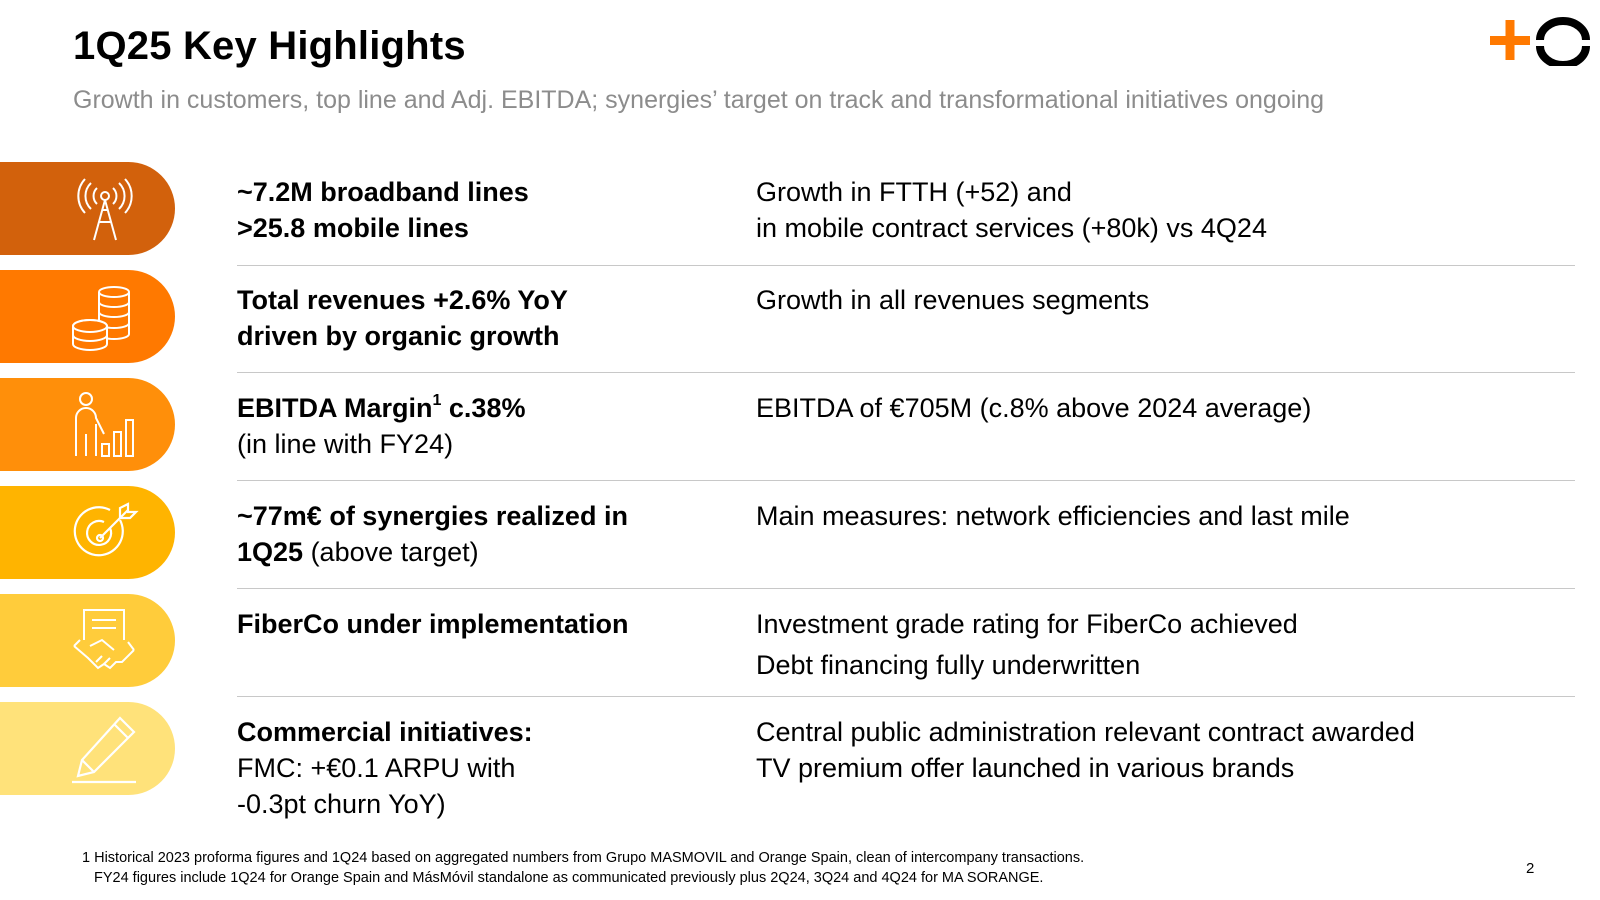  Describe the element at coordinates (104, 424) in the screenshot. I see `person-chart-icon` at that location.